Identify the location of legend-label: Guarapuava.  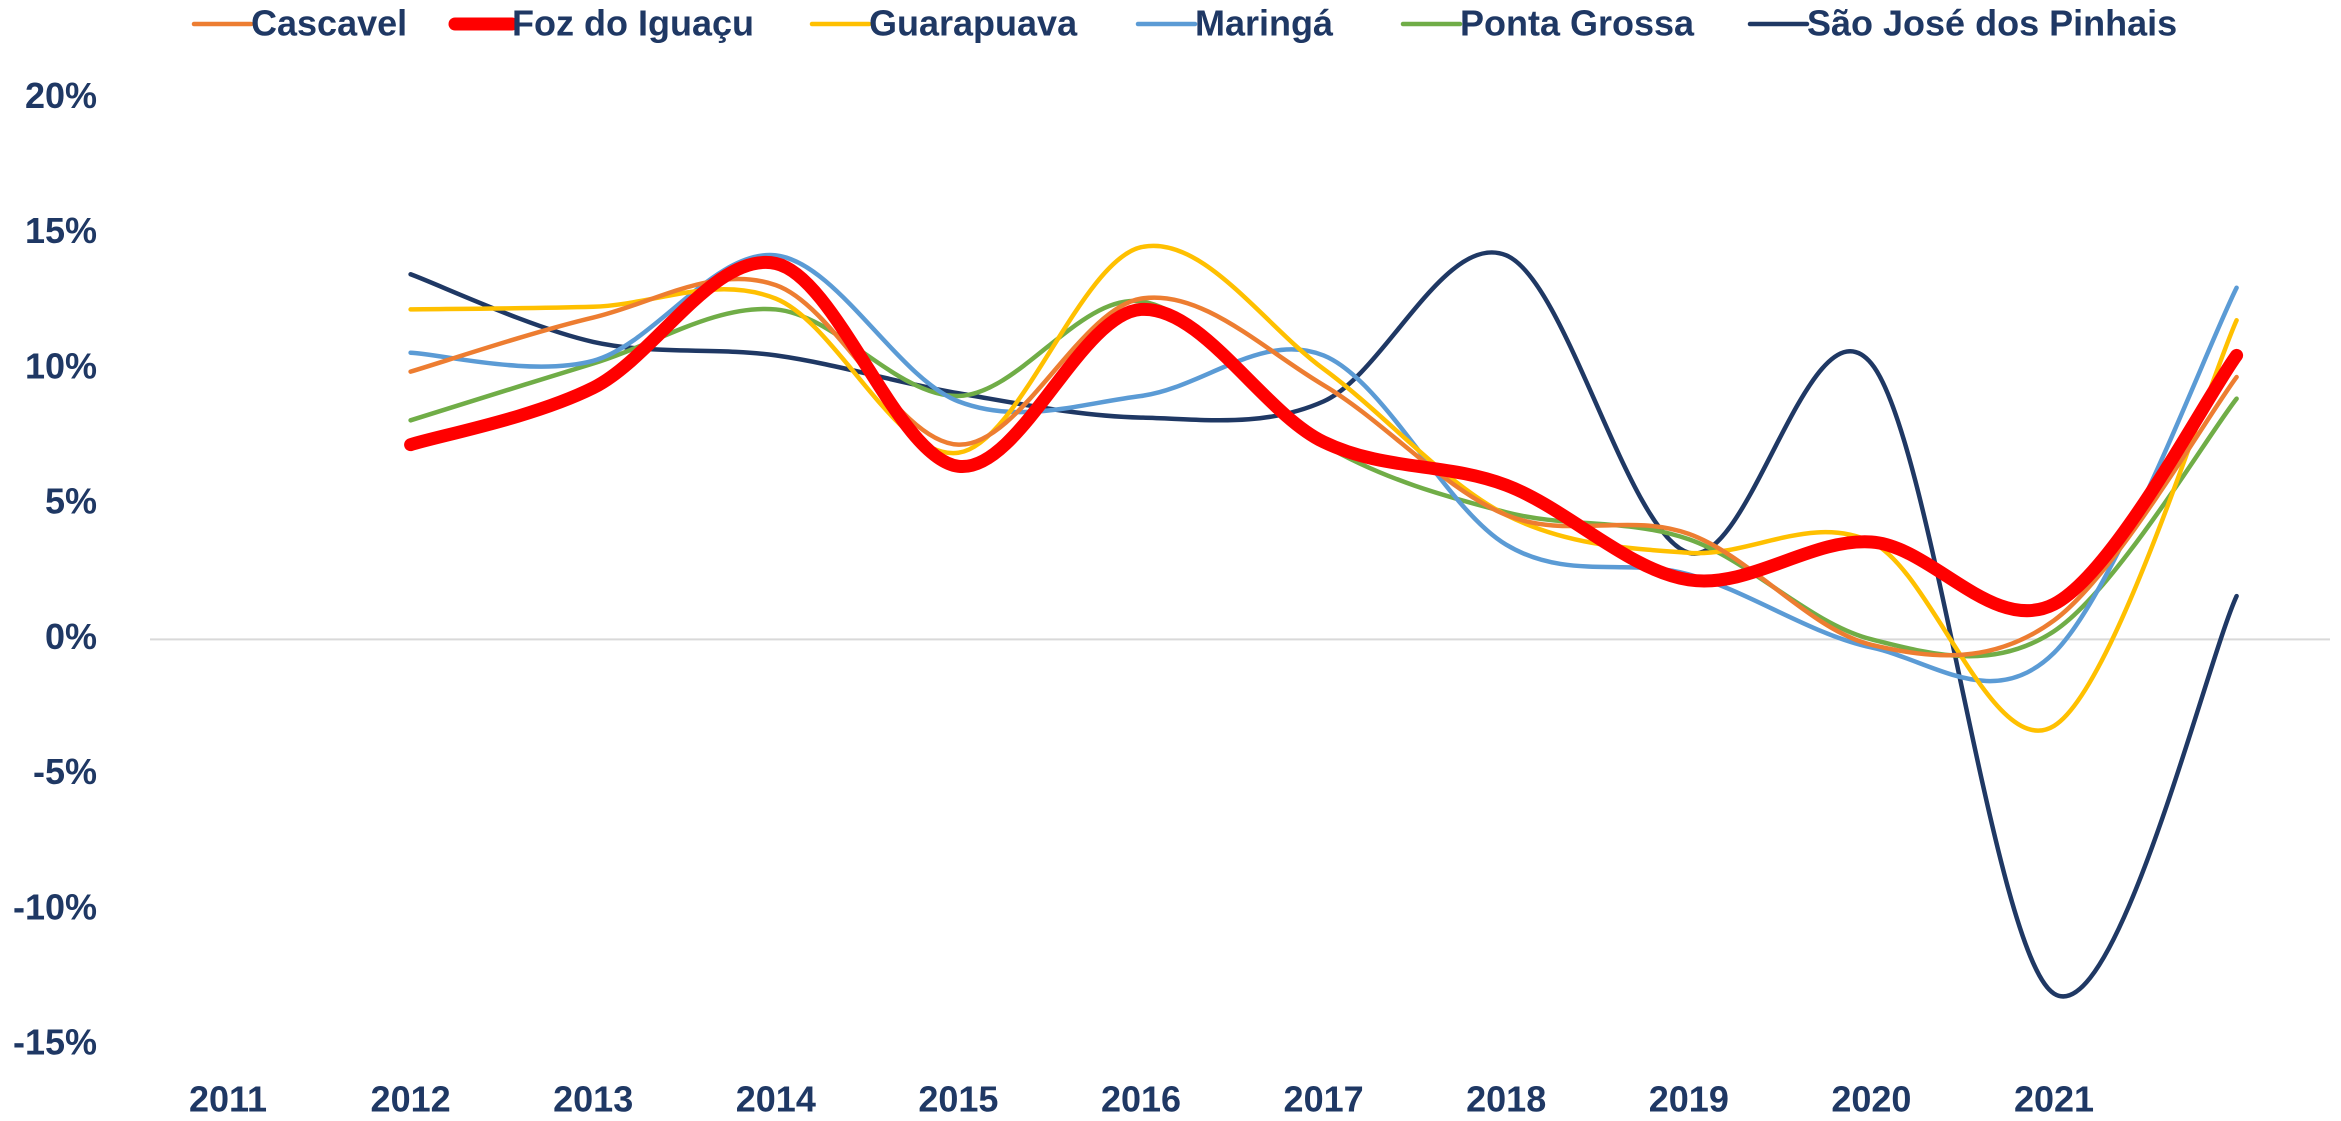
(973, 23).